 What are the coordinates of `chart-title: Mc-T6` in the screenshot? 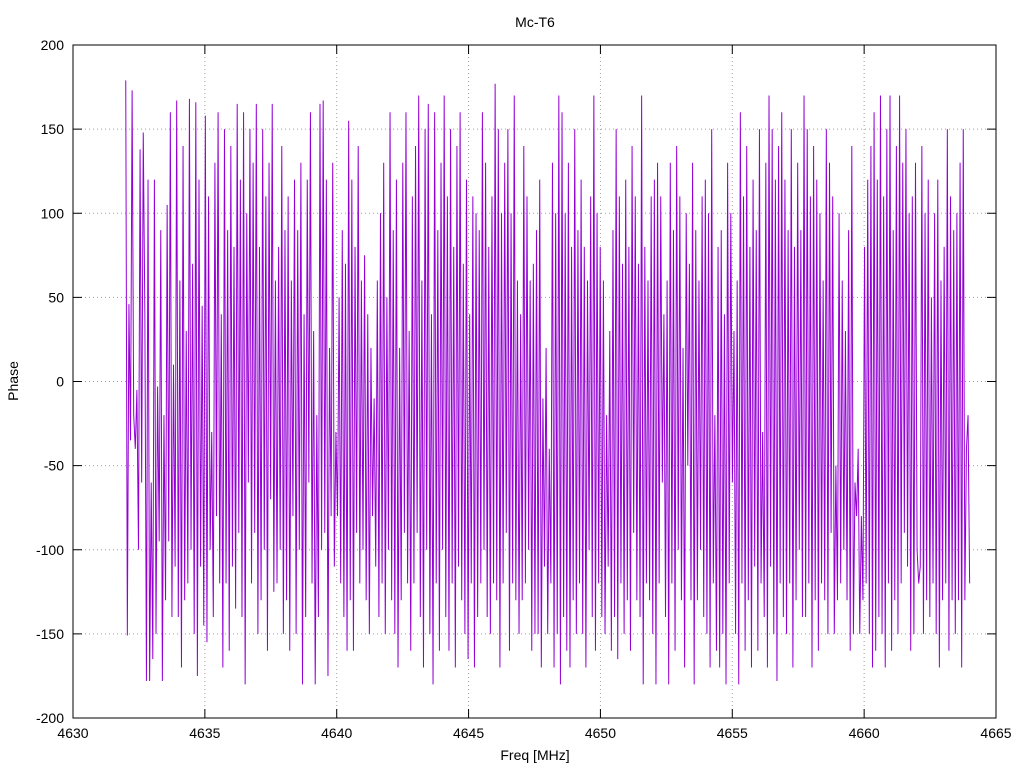 It's located at (535, 22).